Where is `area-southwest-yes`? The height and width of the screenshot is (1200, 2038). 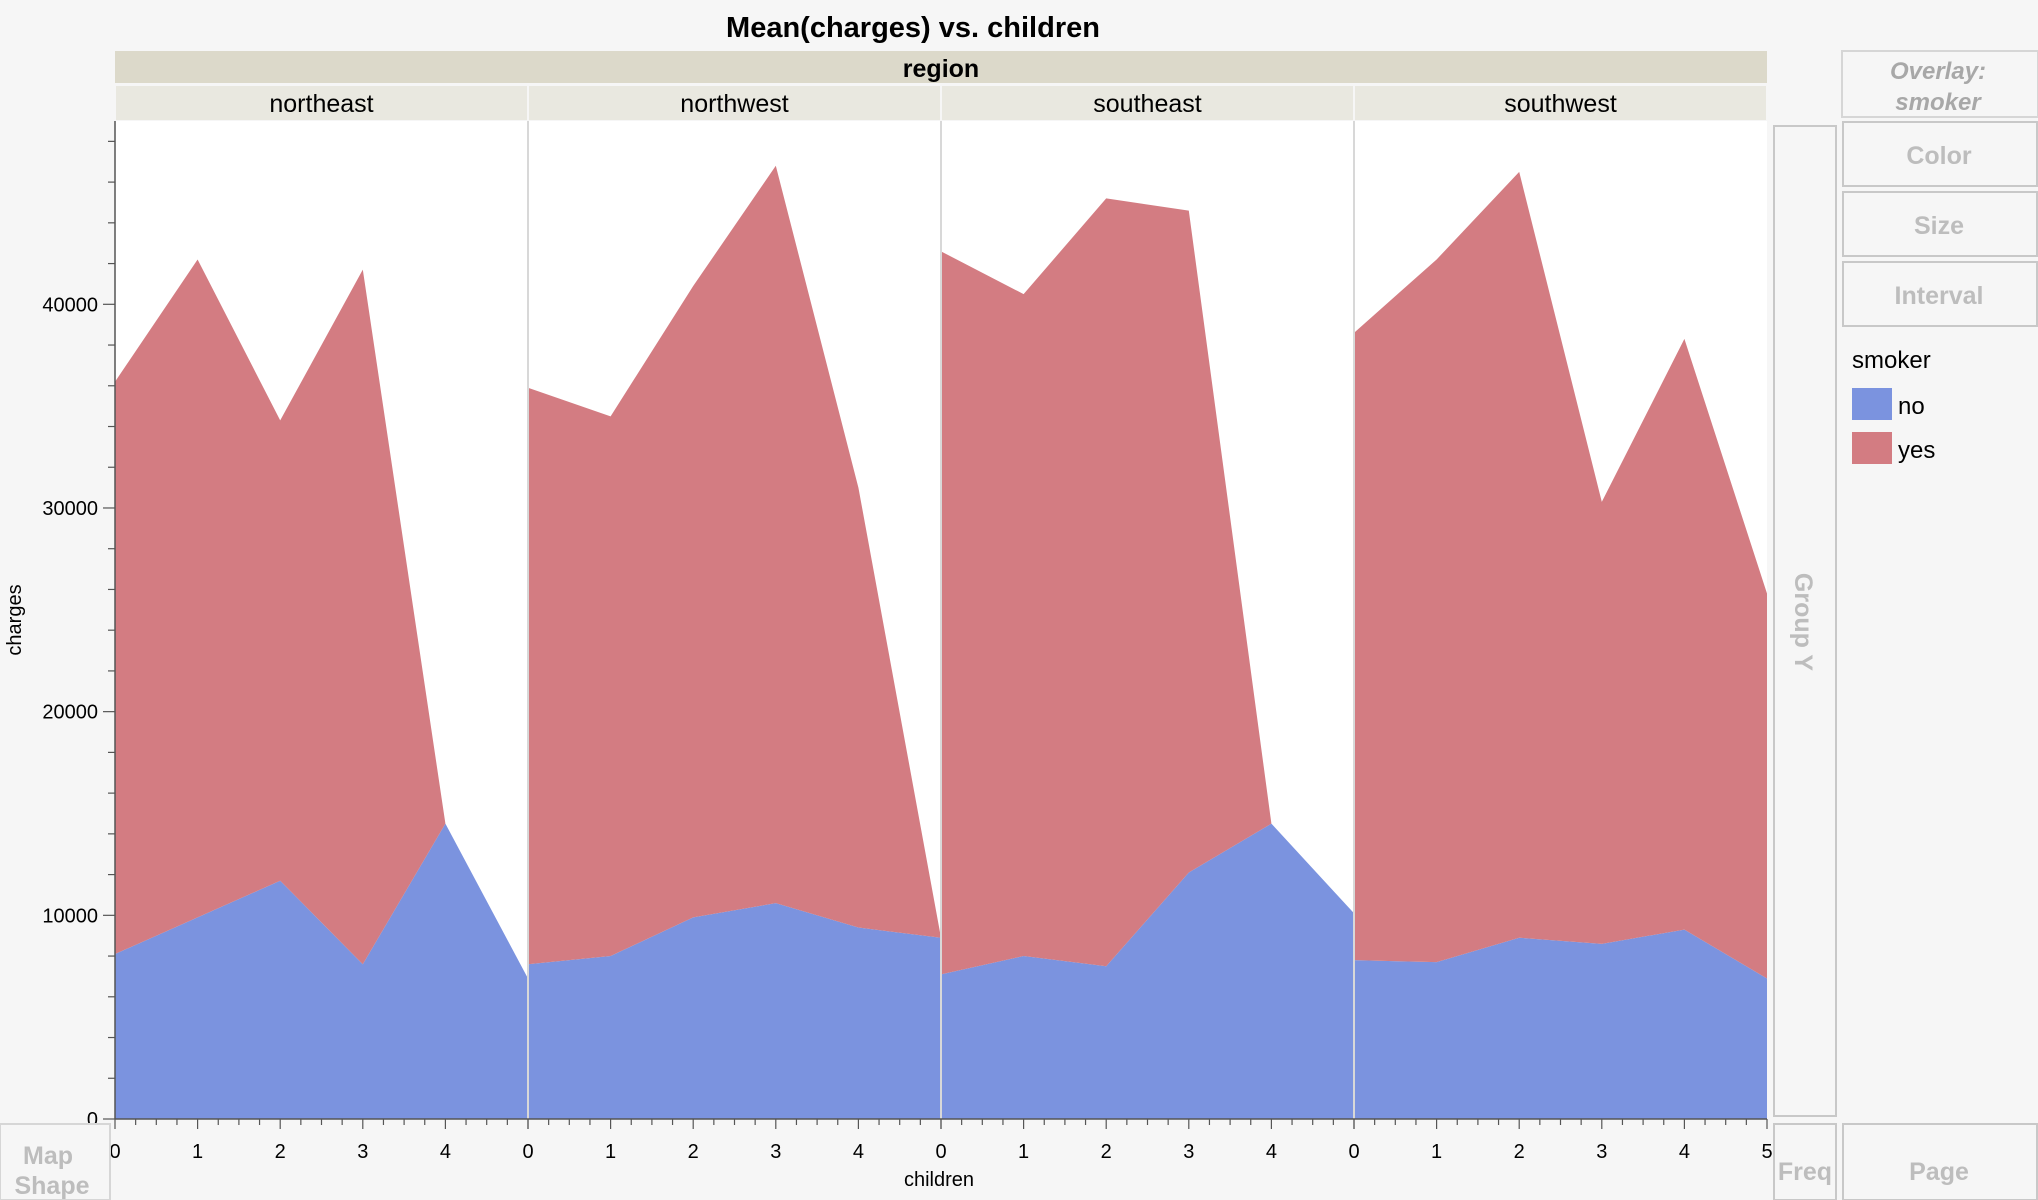 area-southwest-yes is located at coordinates (1560, 575).